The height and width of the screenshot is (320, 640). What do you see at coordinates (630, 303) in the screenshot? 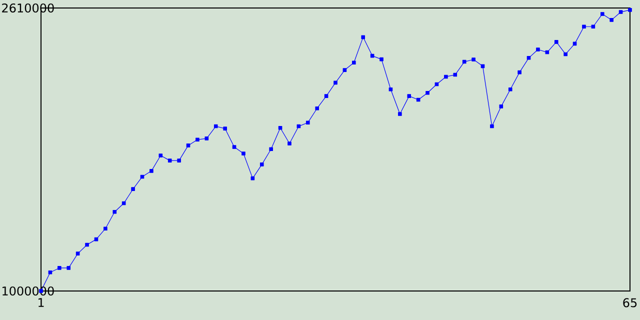
I see `x-tick-label: 65` at bounding box center [630, 303].